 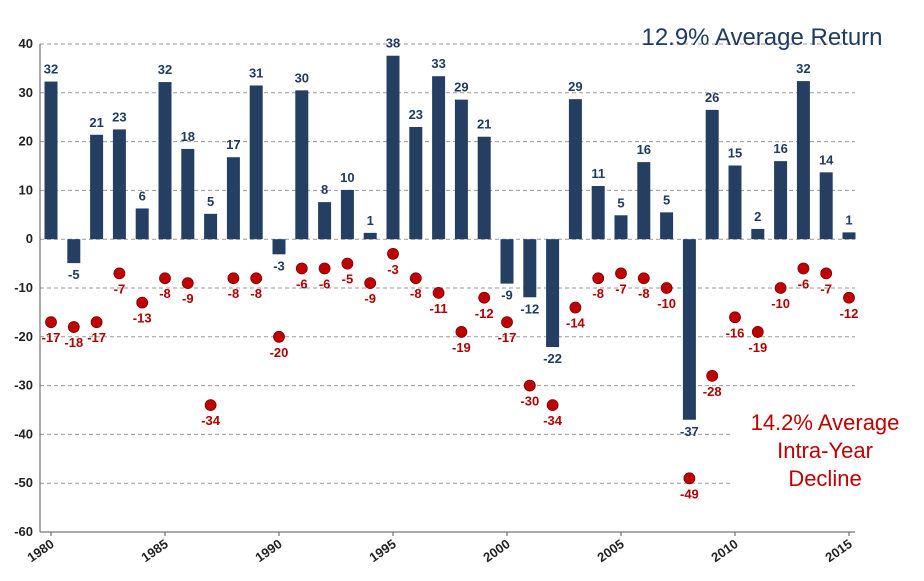 What do you see at coordinates (279, 265) in the screenshot?
I see `bar-label-1990: -3` at bounding box center [279, 265].